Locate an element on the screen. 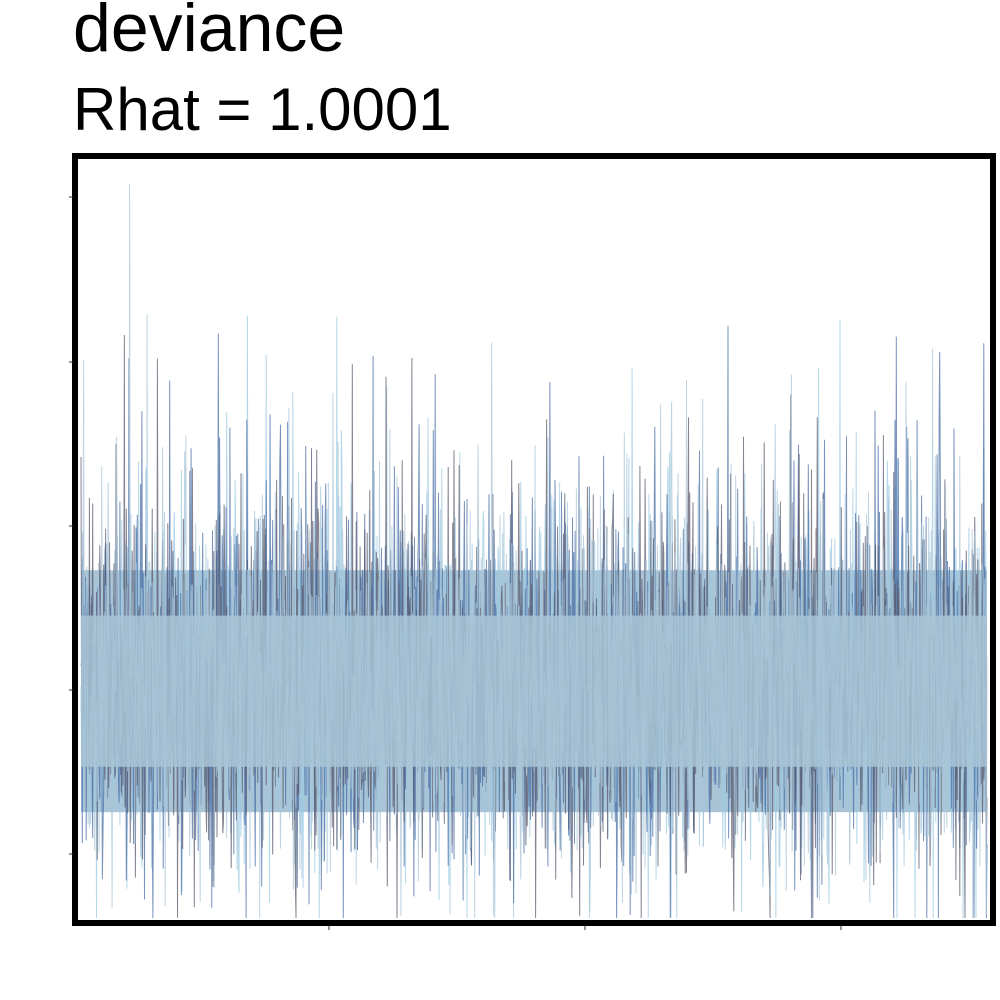 The width and height of the screenshot is (1000, 1000). chart-subtitle: Rhat = 1.0001 is located at coordinates (262, 109).